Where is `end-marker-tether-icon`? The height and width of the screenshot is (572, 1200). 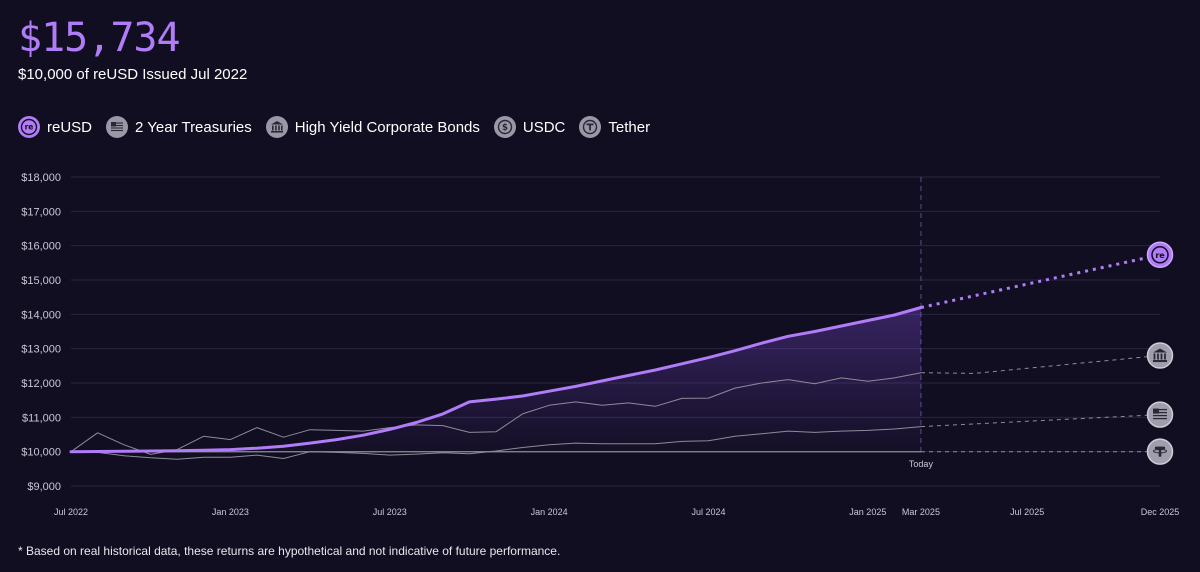
end-marker-tether-icon is located at coordinates (1160, 451).